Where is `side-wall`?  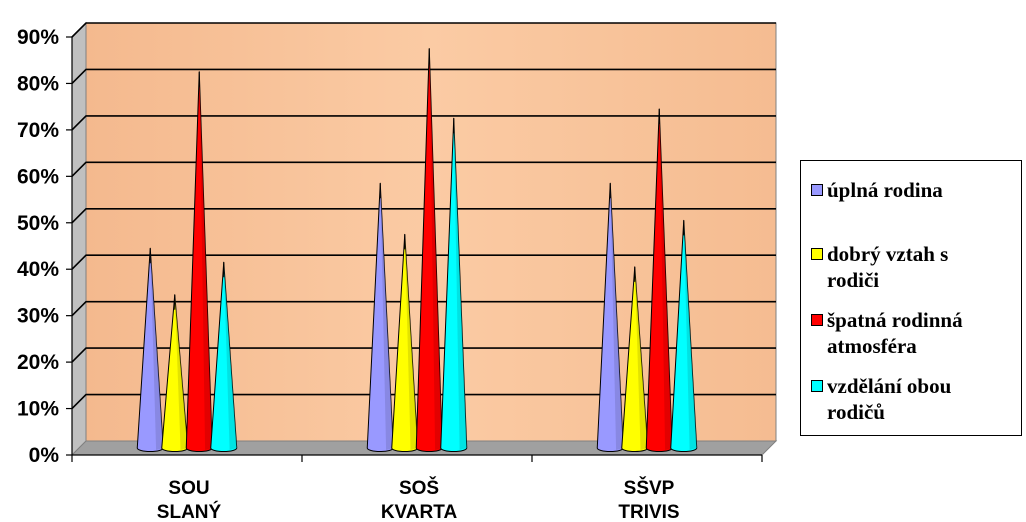
side-wall is located at coordinates (79, 239).